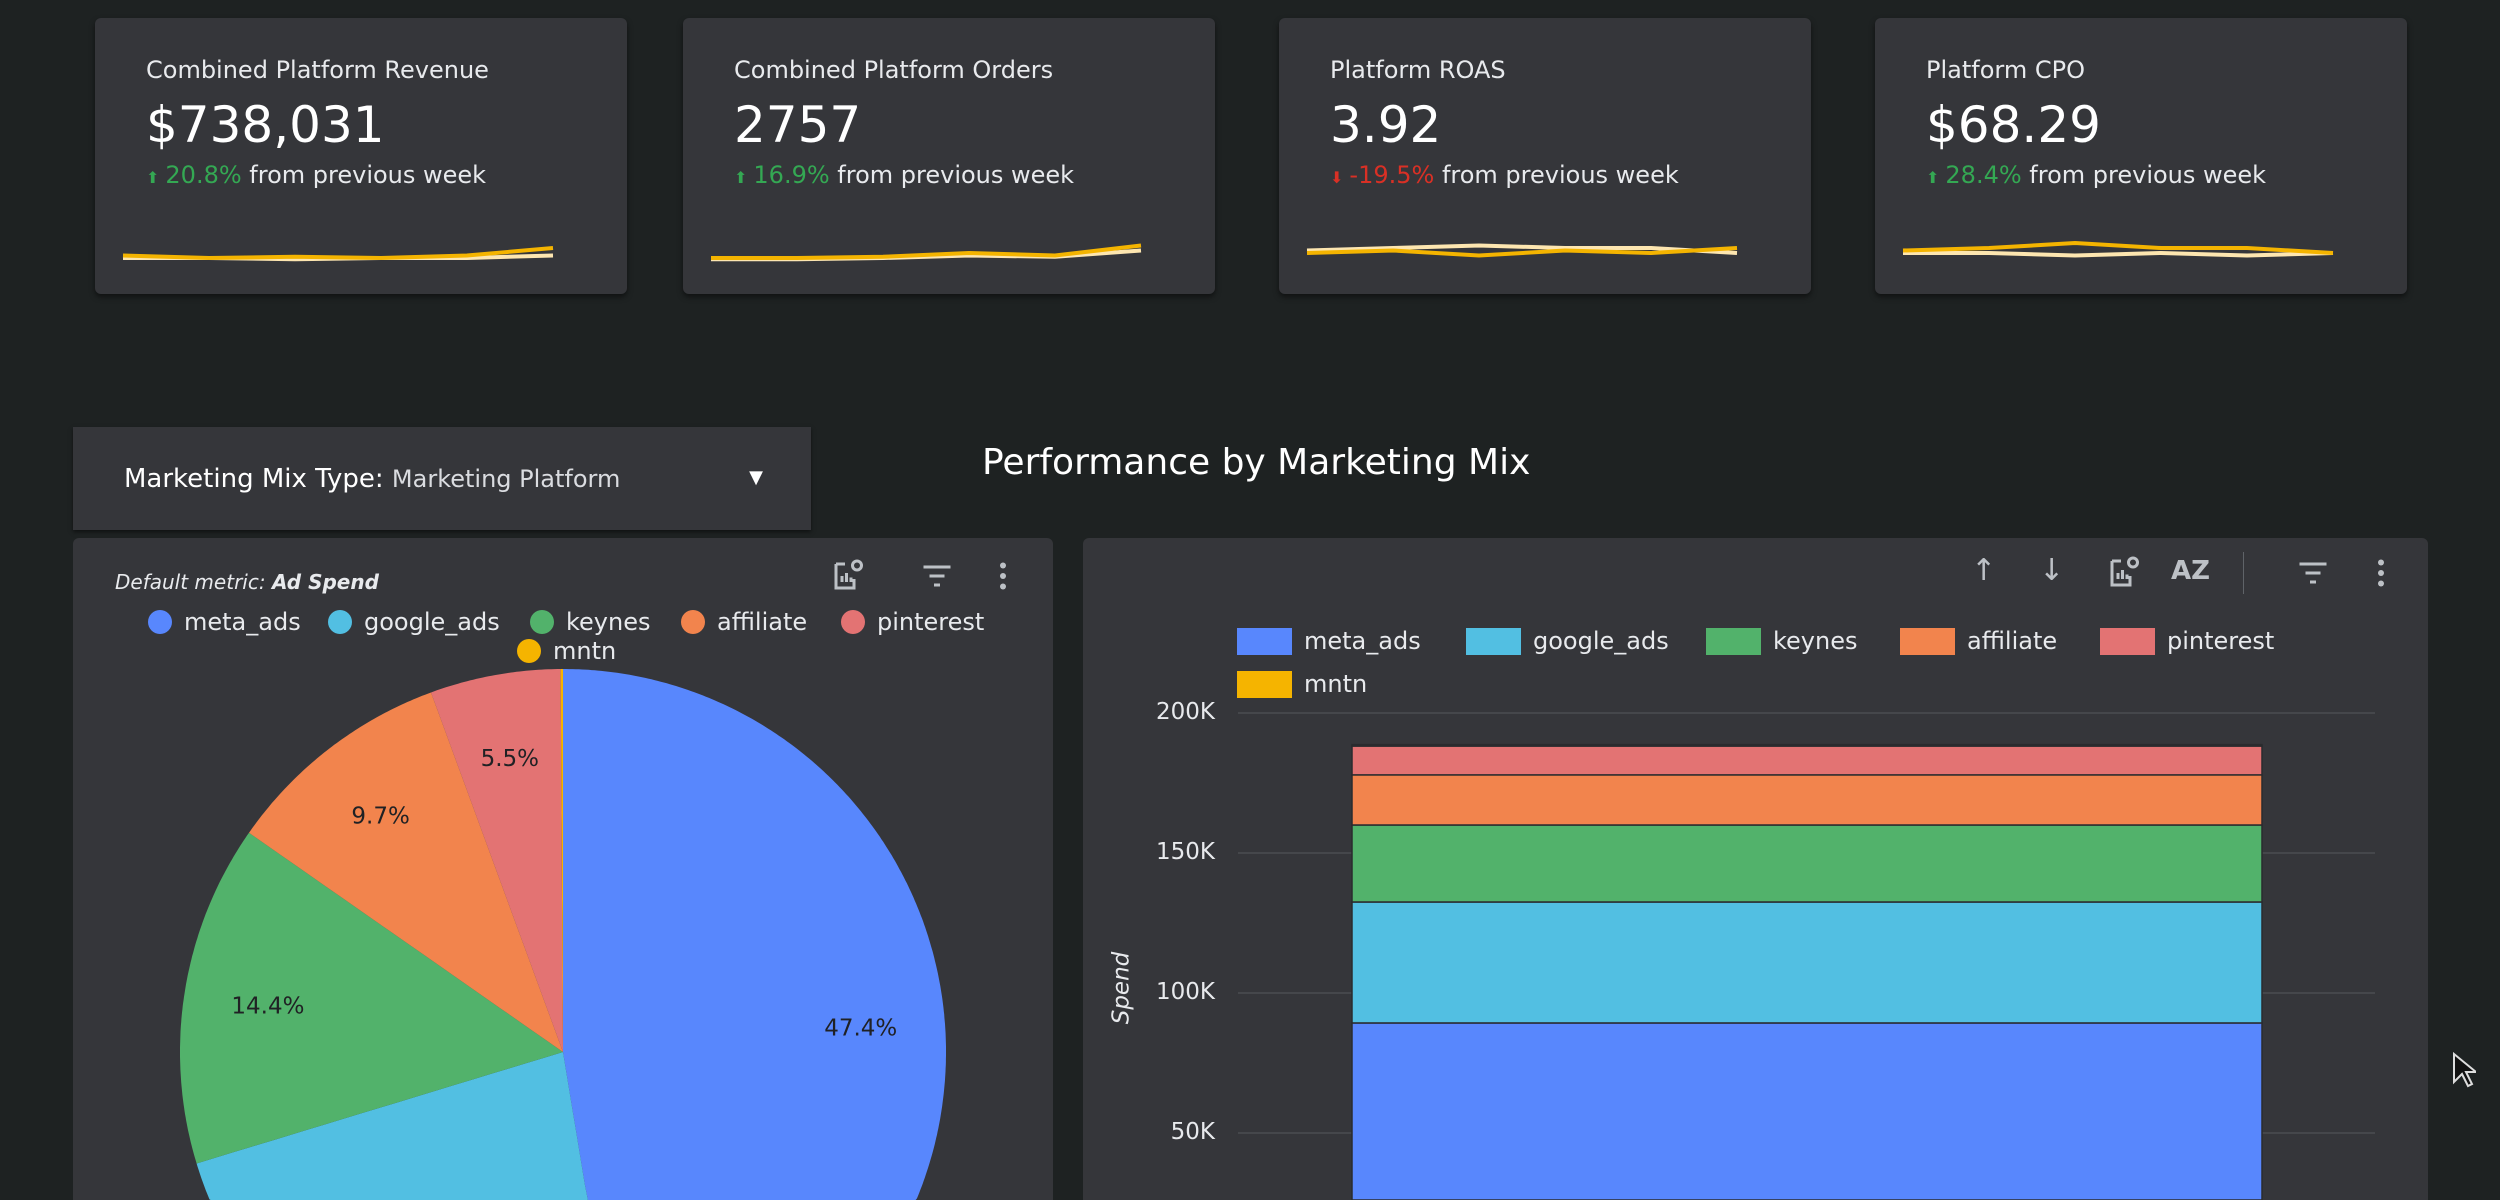  Describe the element at coordinates (1418, 70) in the screenshot. I see `kpi-title: Platform ROAS` at that location.